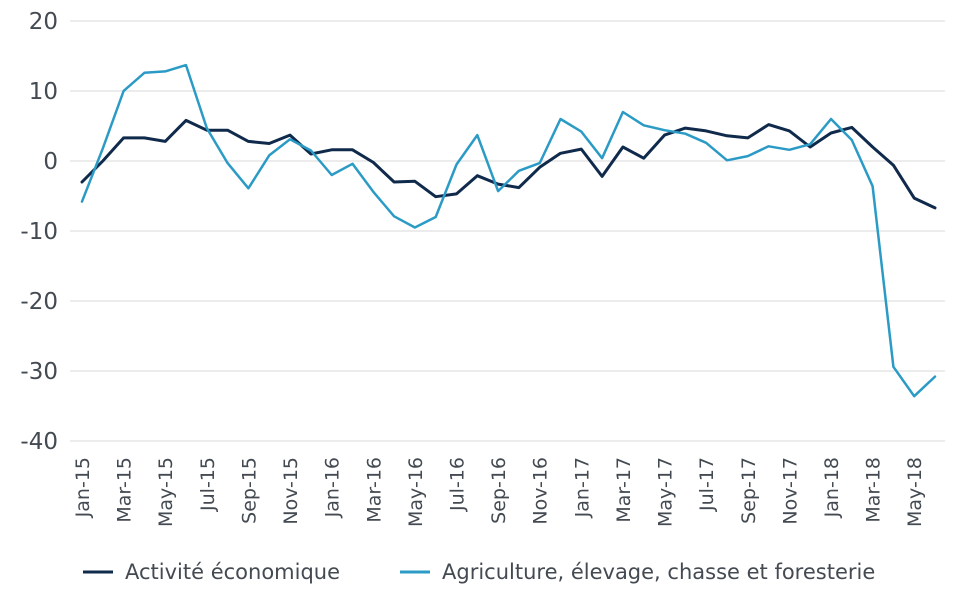 This screenshot has height=600, width=960. I want to click on x-tick-label: Sep-15, so click(249, 490).